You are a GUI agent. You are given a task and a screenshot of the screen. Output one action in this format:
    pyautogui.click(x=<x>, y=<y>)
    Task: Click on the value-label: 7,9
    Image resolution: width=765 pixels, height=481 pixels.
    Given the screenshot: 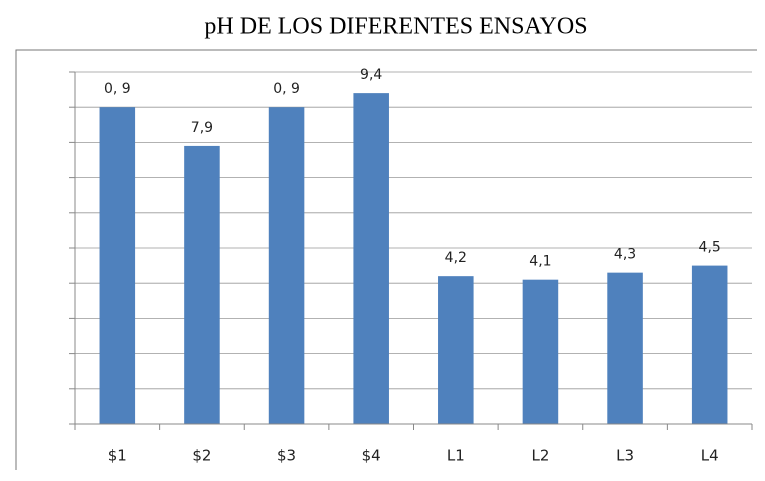 What is the action you would take?
    pyautogui.click(x=202, y=128)
    